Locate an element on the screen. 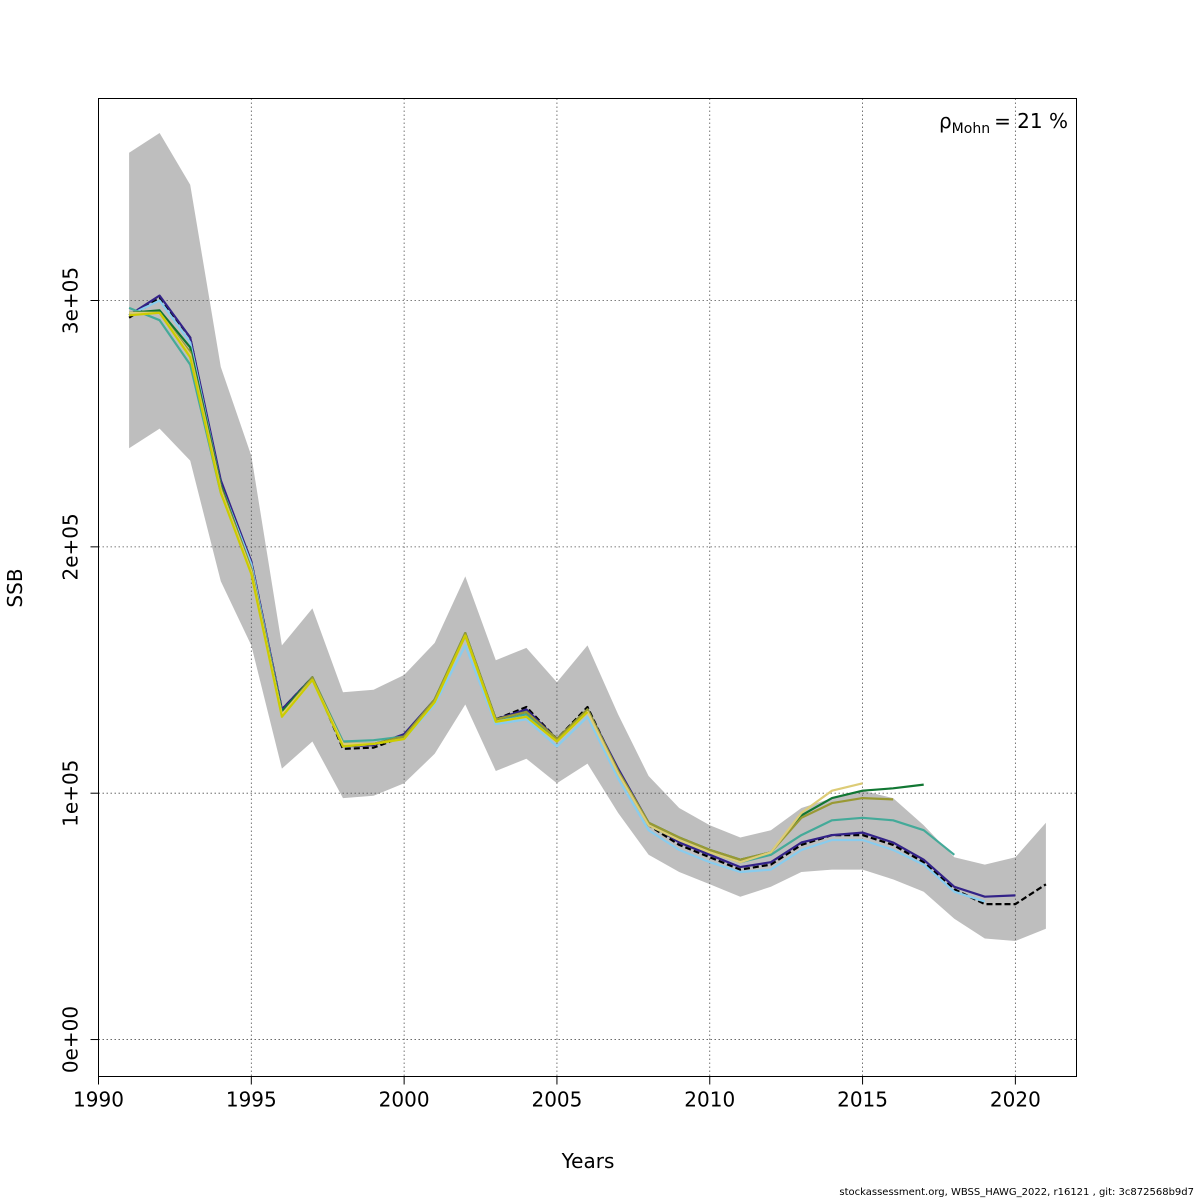 This screenshot has width=1200, height=1200. y-tick-label-1: 1e+05 is located at coordinates (71, 793).